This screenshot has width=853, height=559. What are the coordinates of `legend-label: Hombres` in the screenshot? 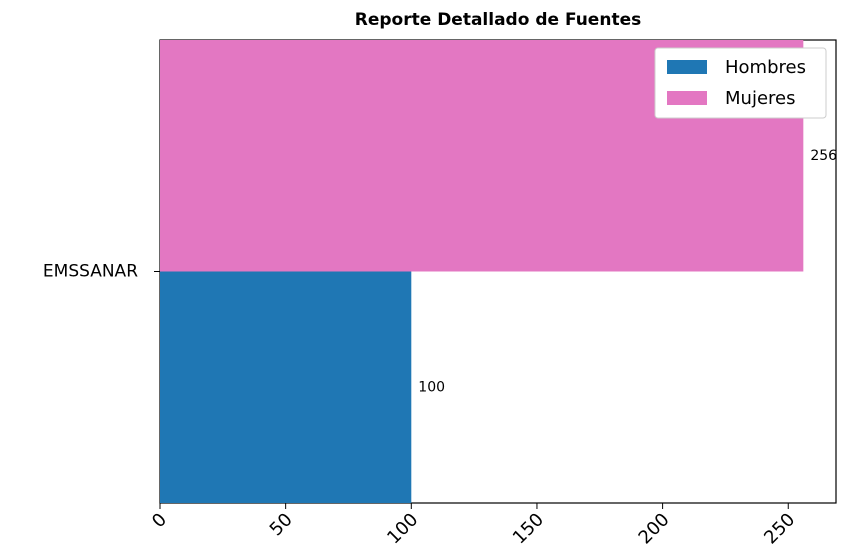 It's located at (765, 67).